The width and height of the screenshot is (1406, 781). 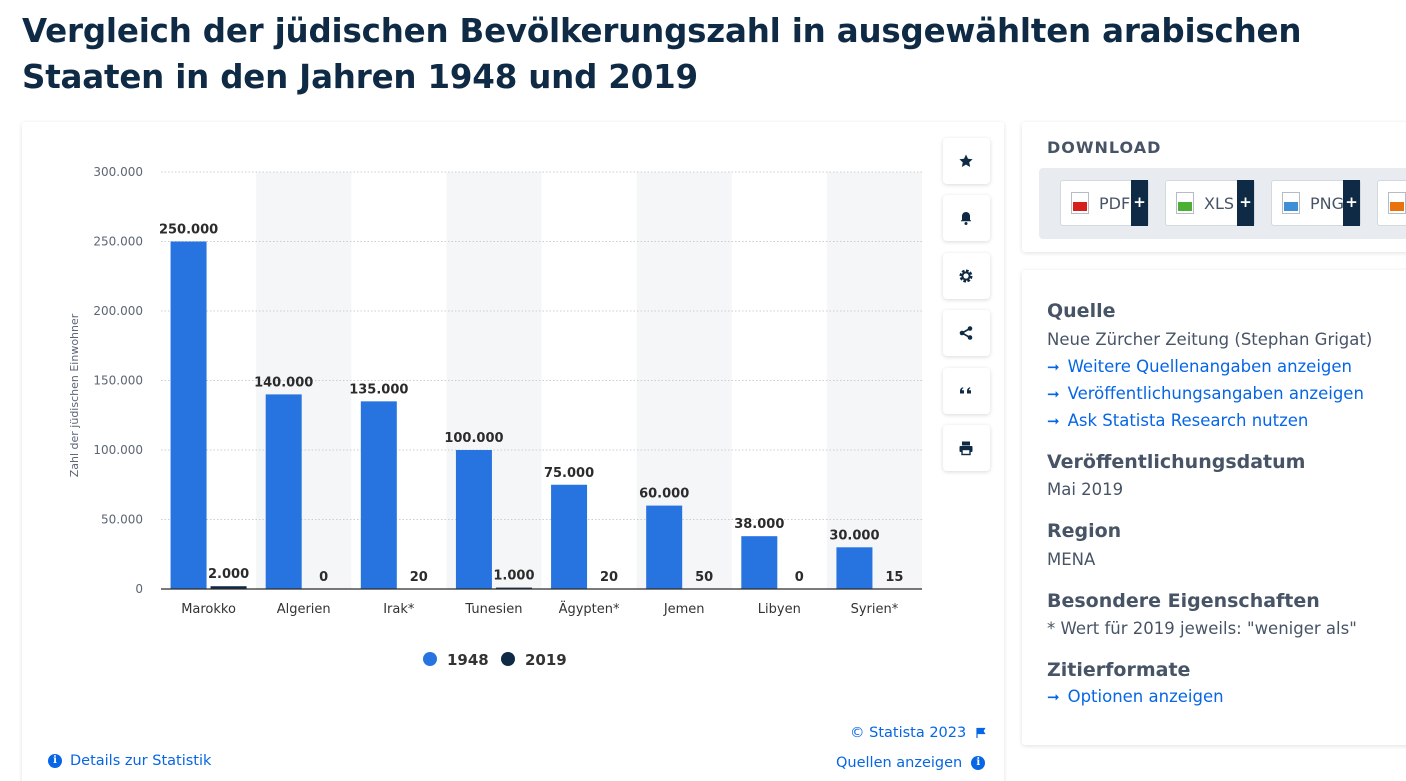 I want to click on copyright-text: © Statista 2023, so click(x=908, y=733).